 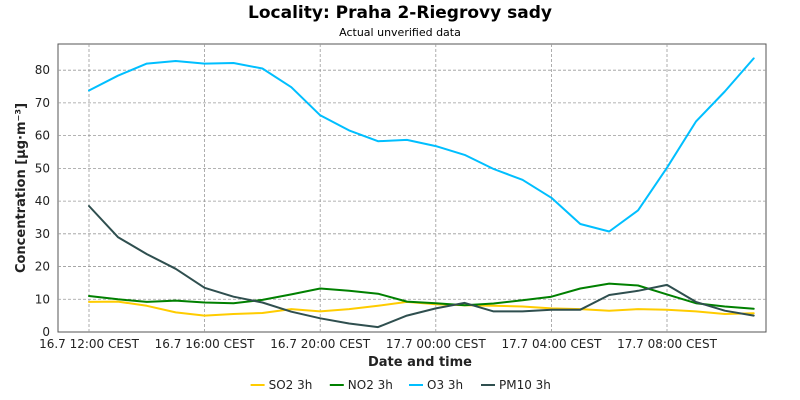 What do you see at coordinates (525, 385) in the screenshot?
I see `legend-label: PM10 3h` at bounding box center [525, 385].